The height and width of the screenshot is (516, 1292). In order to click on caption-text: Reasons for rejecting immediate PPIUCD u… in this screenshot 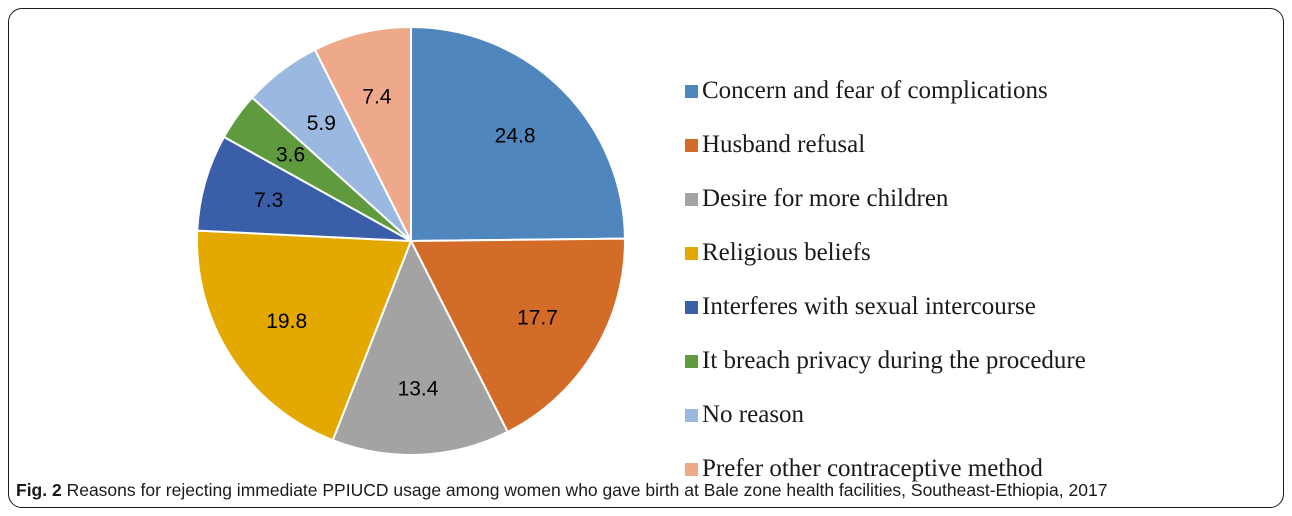, I will do `click(587, 490)`.